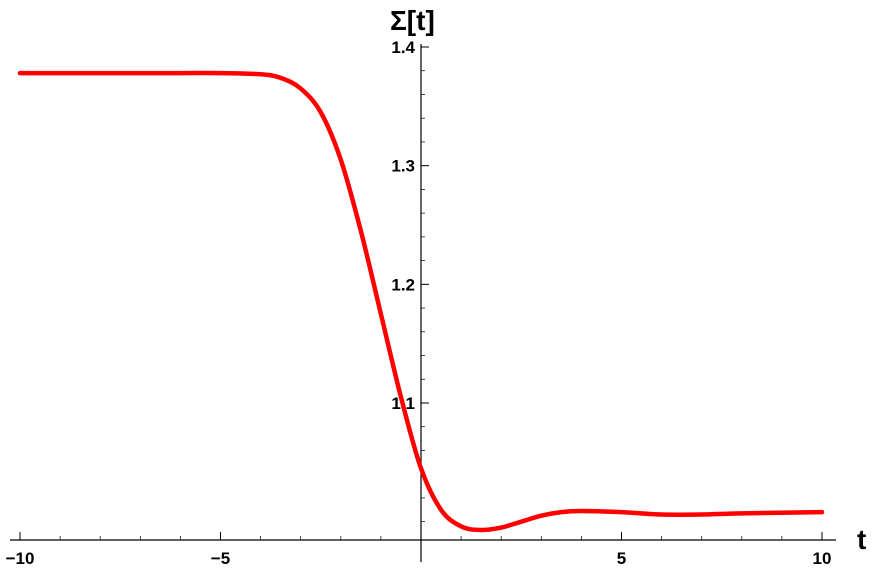 This screenshot has height=570, width=872. Describe the element at coordinates (412, 20) in the screenshot. I see `y-axis-label: Σ[t]` at that location.